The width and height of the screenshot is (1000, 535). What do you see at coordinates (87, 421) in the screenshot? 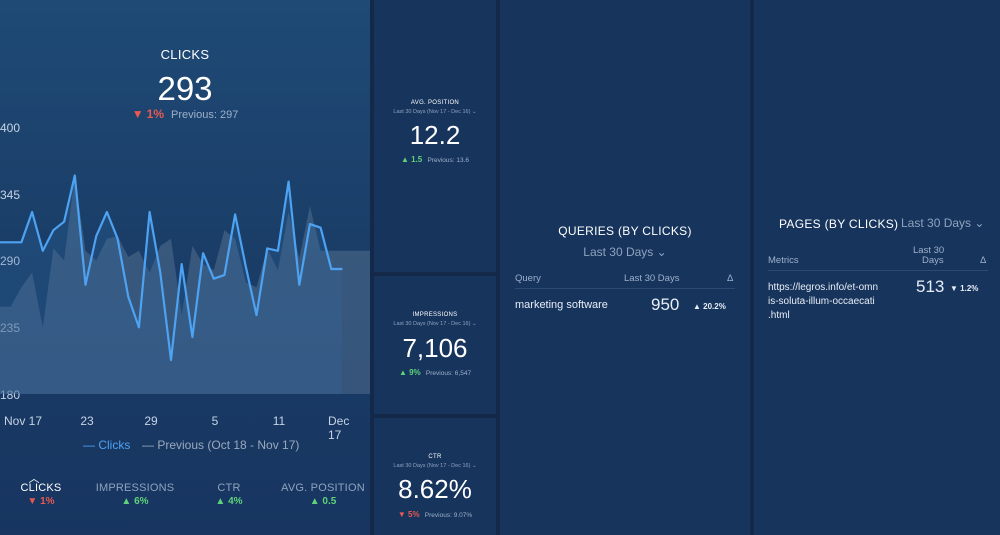
I see `x-tick-label: 23` at bounding box center [87, 421].